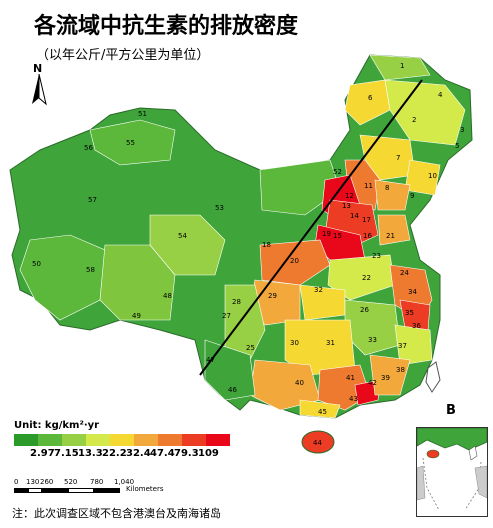 This screenshot has height=528, width=493. I want to click on basin-north-light, so click(132, 142).